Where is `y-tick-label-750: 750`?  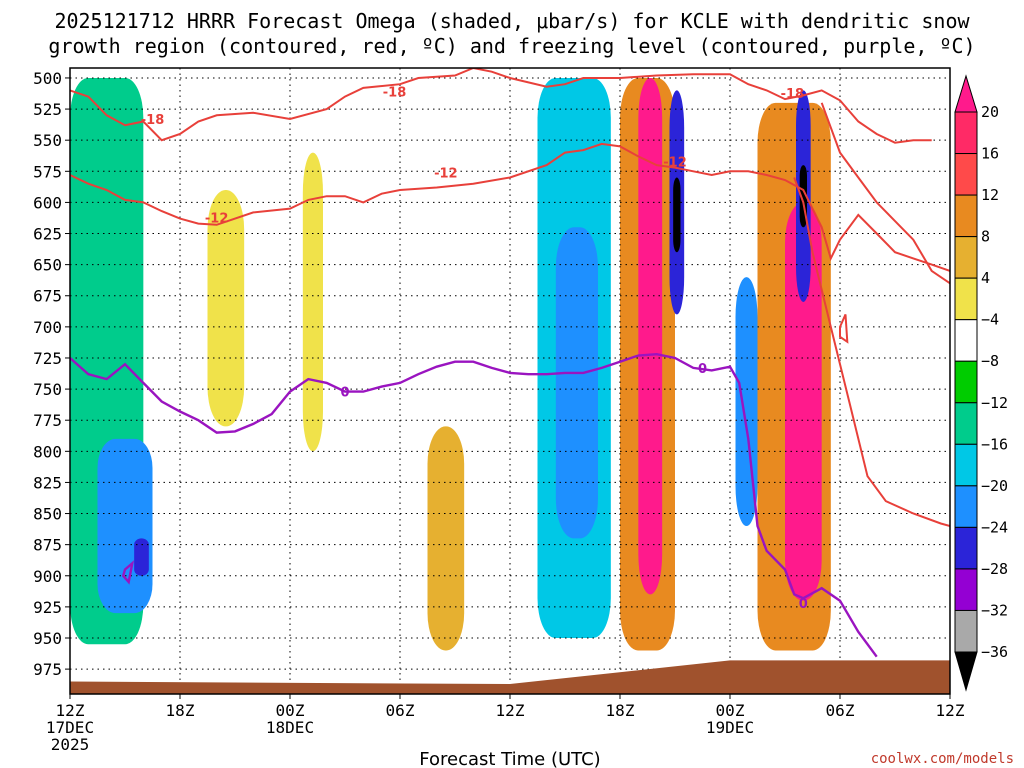 y-tick-label-750: 750 is located at coordinates (47, 389).